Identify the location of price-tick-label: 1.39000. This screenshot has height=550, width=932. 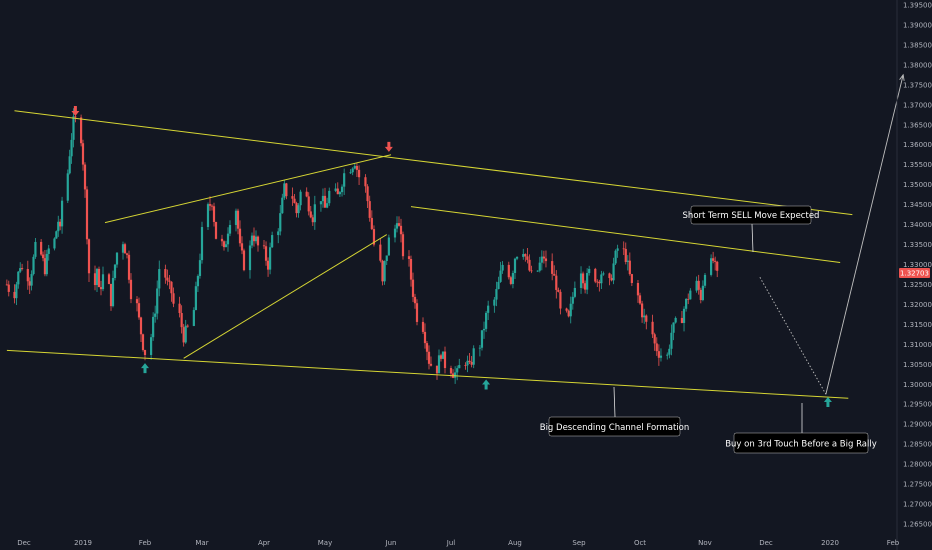
(917, 25).